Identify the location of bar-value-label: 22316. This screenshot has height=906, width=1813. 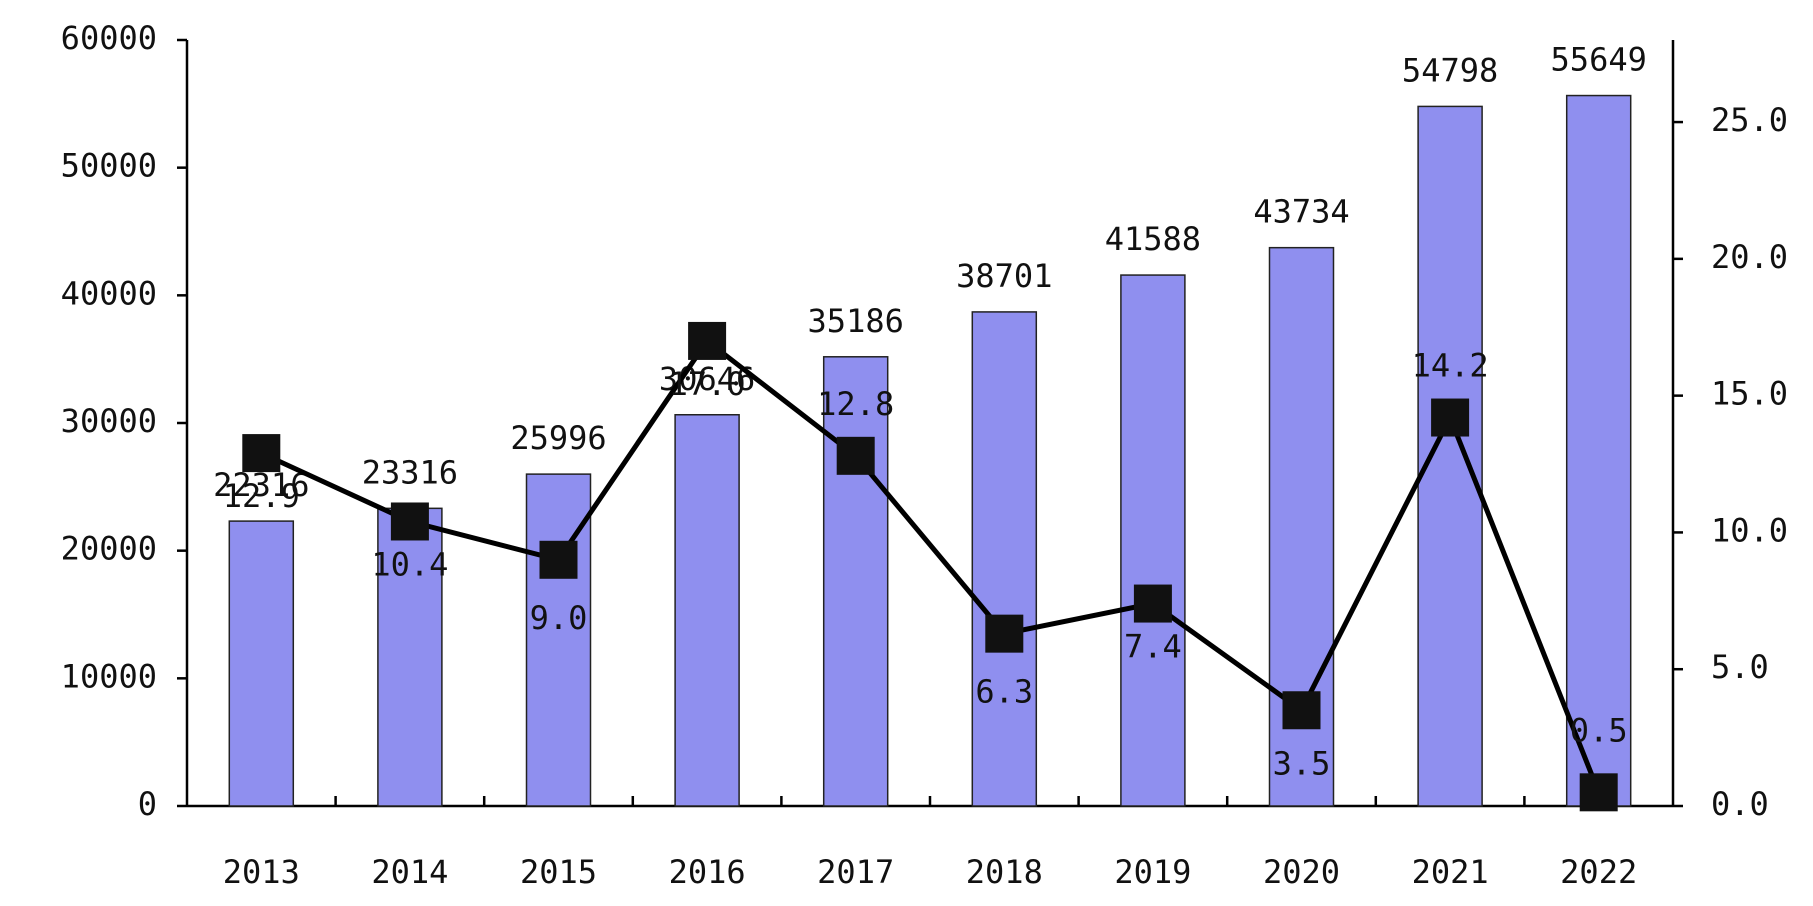
(261, 485).